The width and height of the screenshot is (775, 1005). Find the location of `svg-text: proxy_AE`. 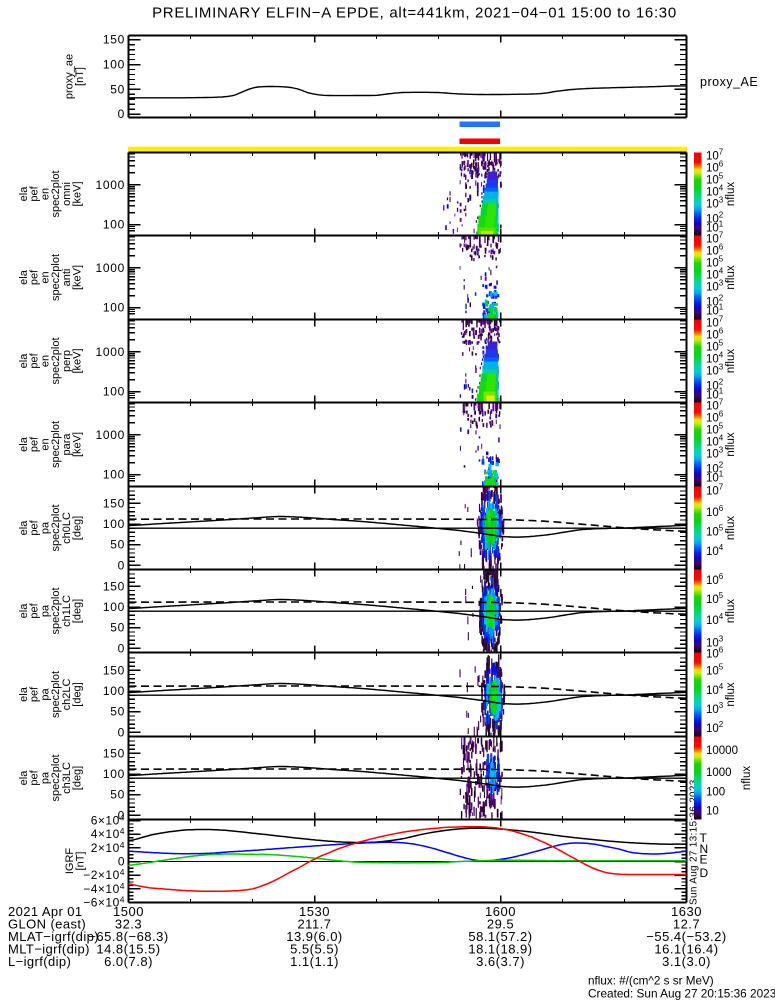

svg-text: proxy_AE is located at coordinates (729, 82).